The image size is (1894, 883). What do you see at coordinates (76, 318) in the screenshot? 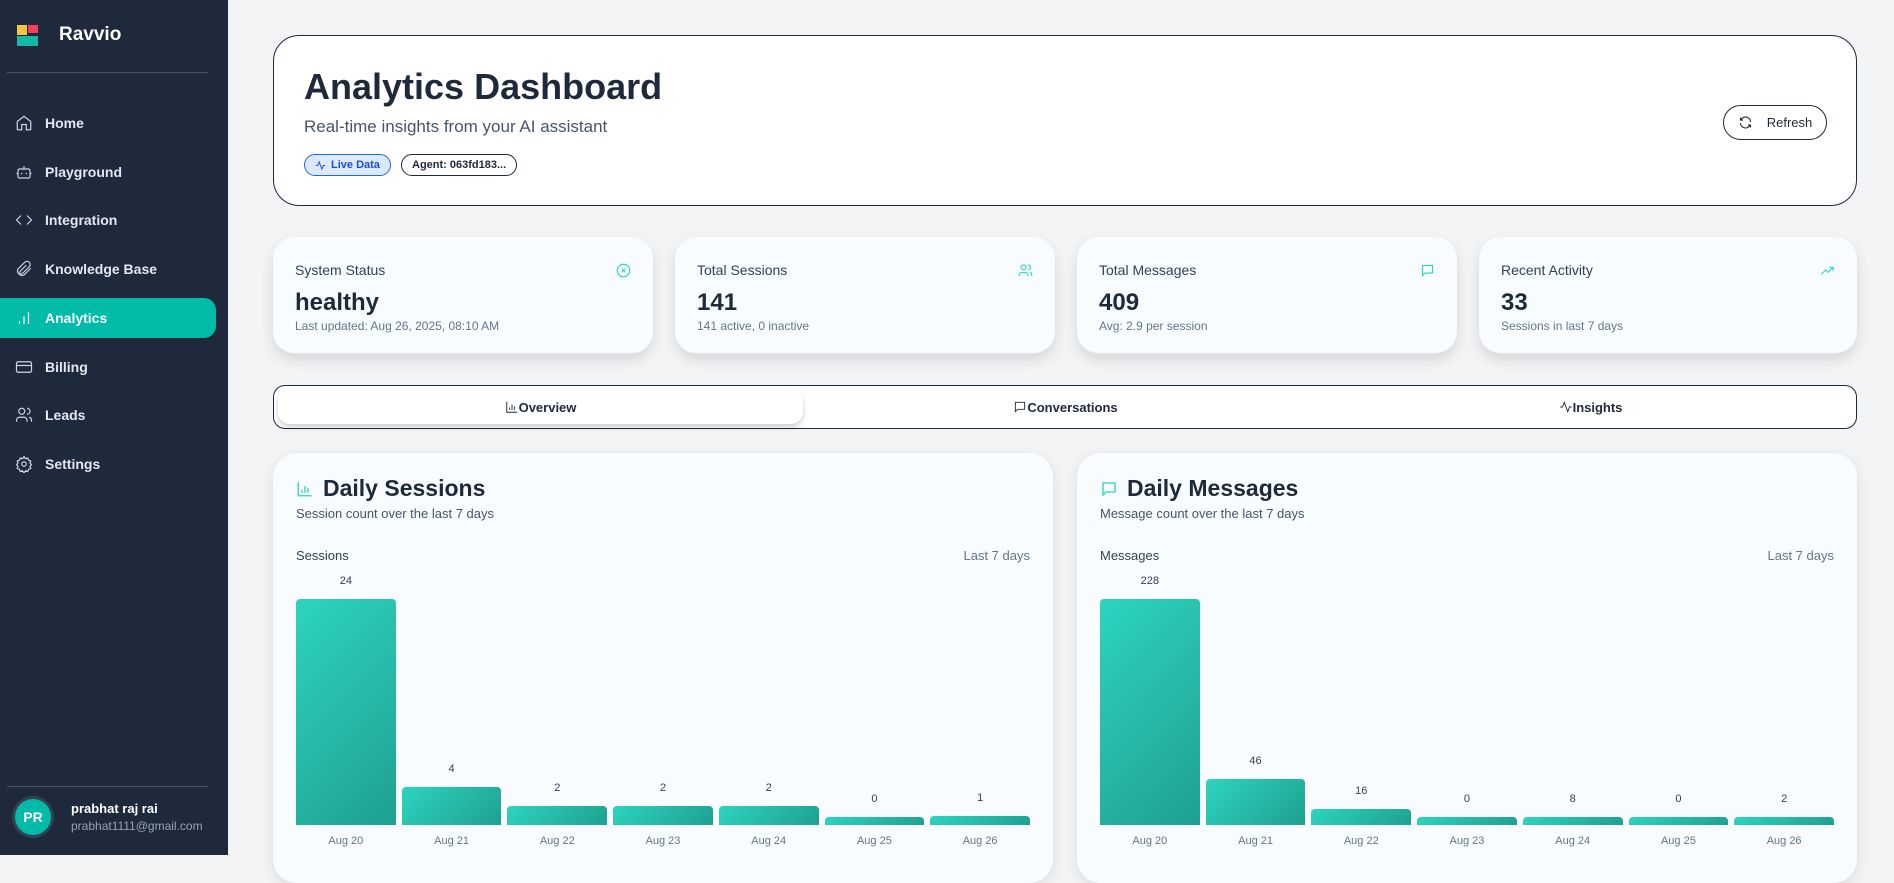
I see `sidebar-item-label: Analytics` at bounding box center [76, 318].